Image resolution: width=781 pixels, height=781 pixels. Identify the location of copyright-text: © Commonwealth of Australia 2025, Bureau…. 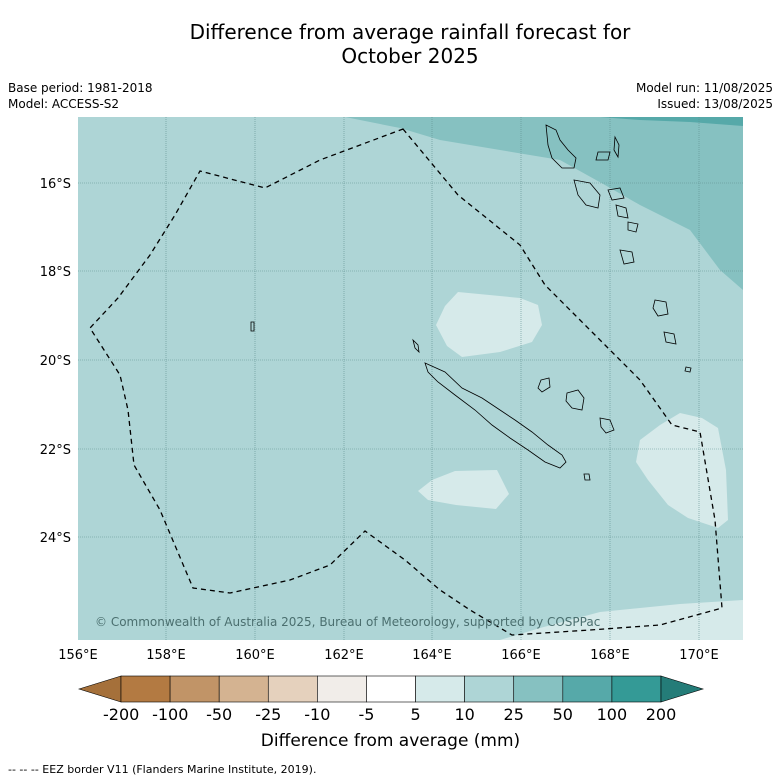
(347, 622).